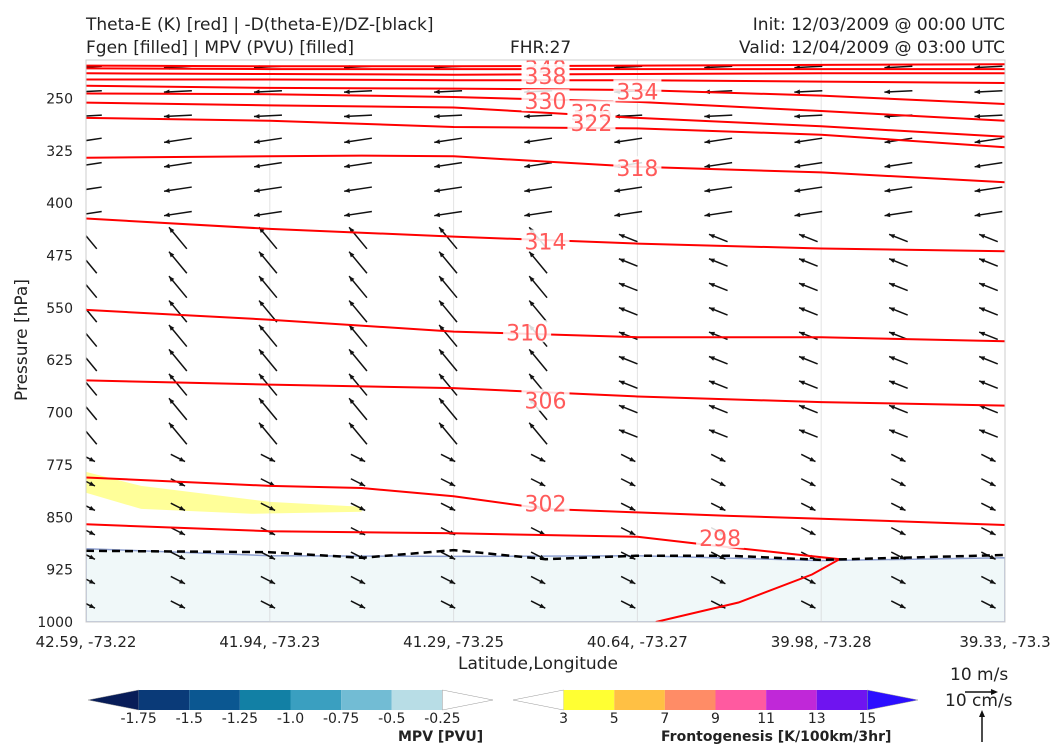 The height and width of the screenshot is (750, 1050). I want to click on fgen-colorbar-tick: 7, so click(664, 719).